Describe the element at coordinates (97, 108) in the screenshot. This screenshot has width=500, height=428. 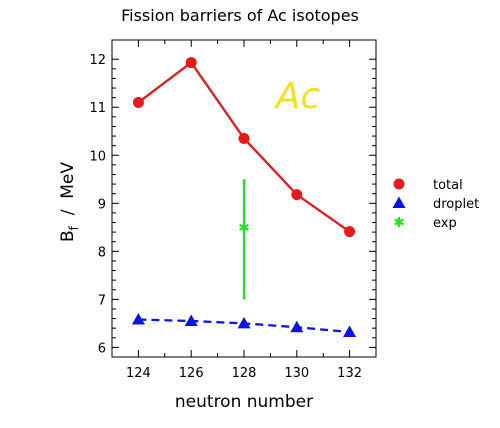
I see `y-tick-label: 11` at that location.